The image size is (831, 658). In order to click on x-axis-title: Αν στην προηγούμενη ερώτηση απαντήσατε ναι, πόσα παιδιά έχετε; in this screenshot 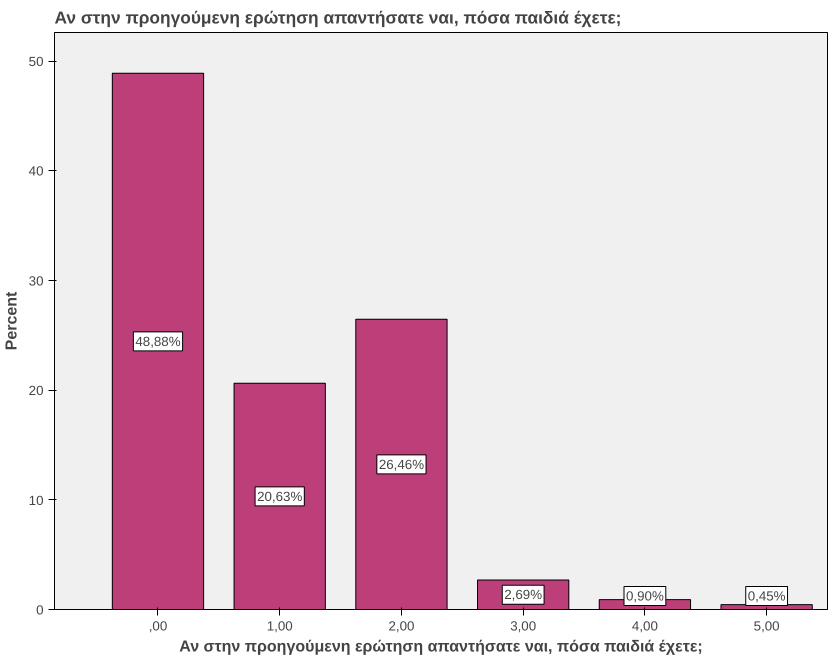, I will do `click(441, 647)`.